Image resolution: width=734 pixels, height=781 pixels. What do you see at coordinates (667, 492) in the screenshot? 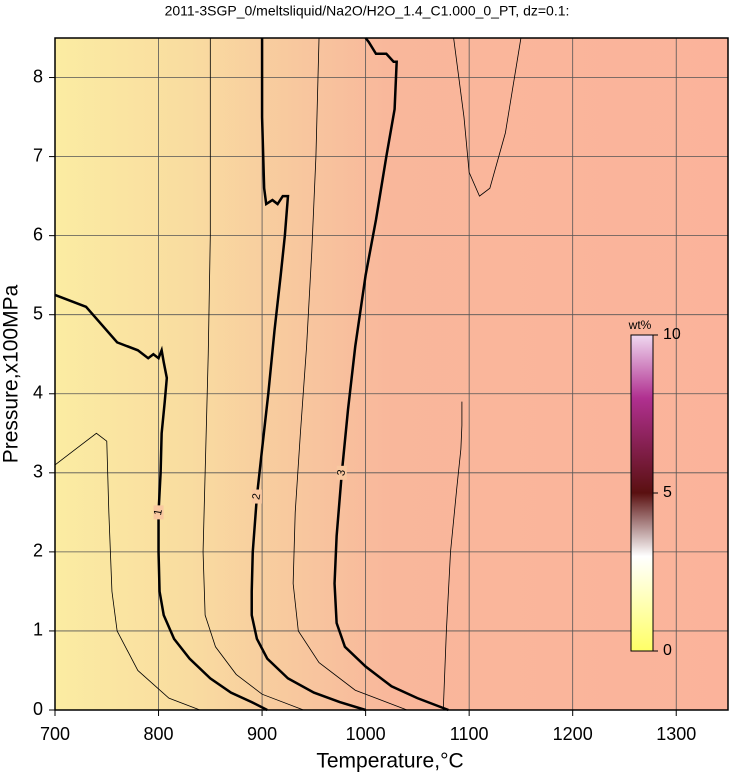
I see `colorbar-tick-label: 5` at bounding box center [667, 492].